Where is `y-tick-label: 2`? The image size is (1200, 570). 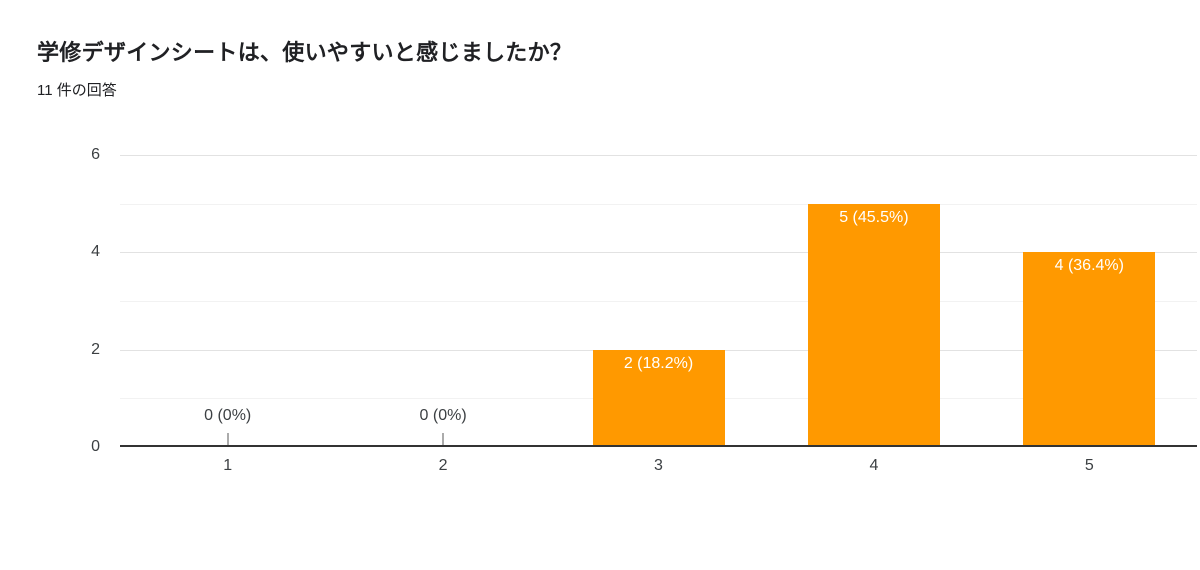
y-tick-label: 2 is located at coordinates (95, 349).